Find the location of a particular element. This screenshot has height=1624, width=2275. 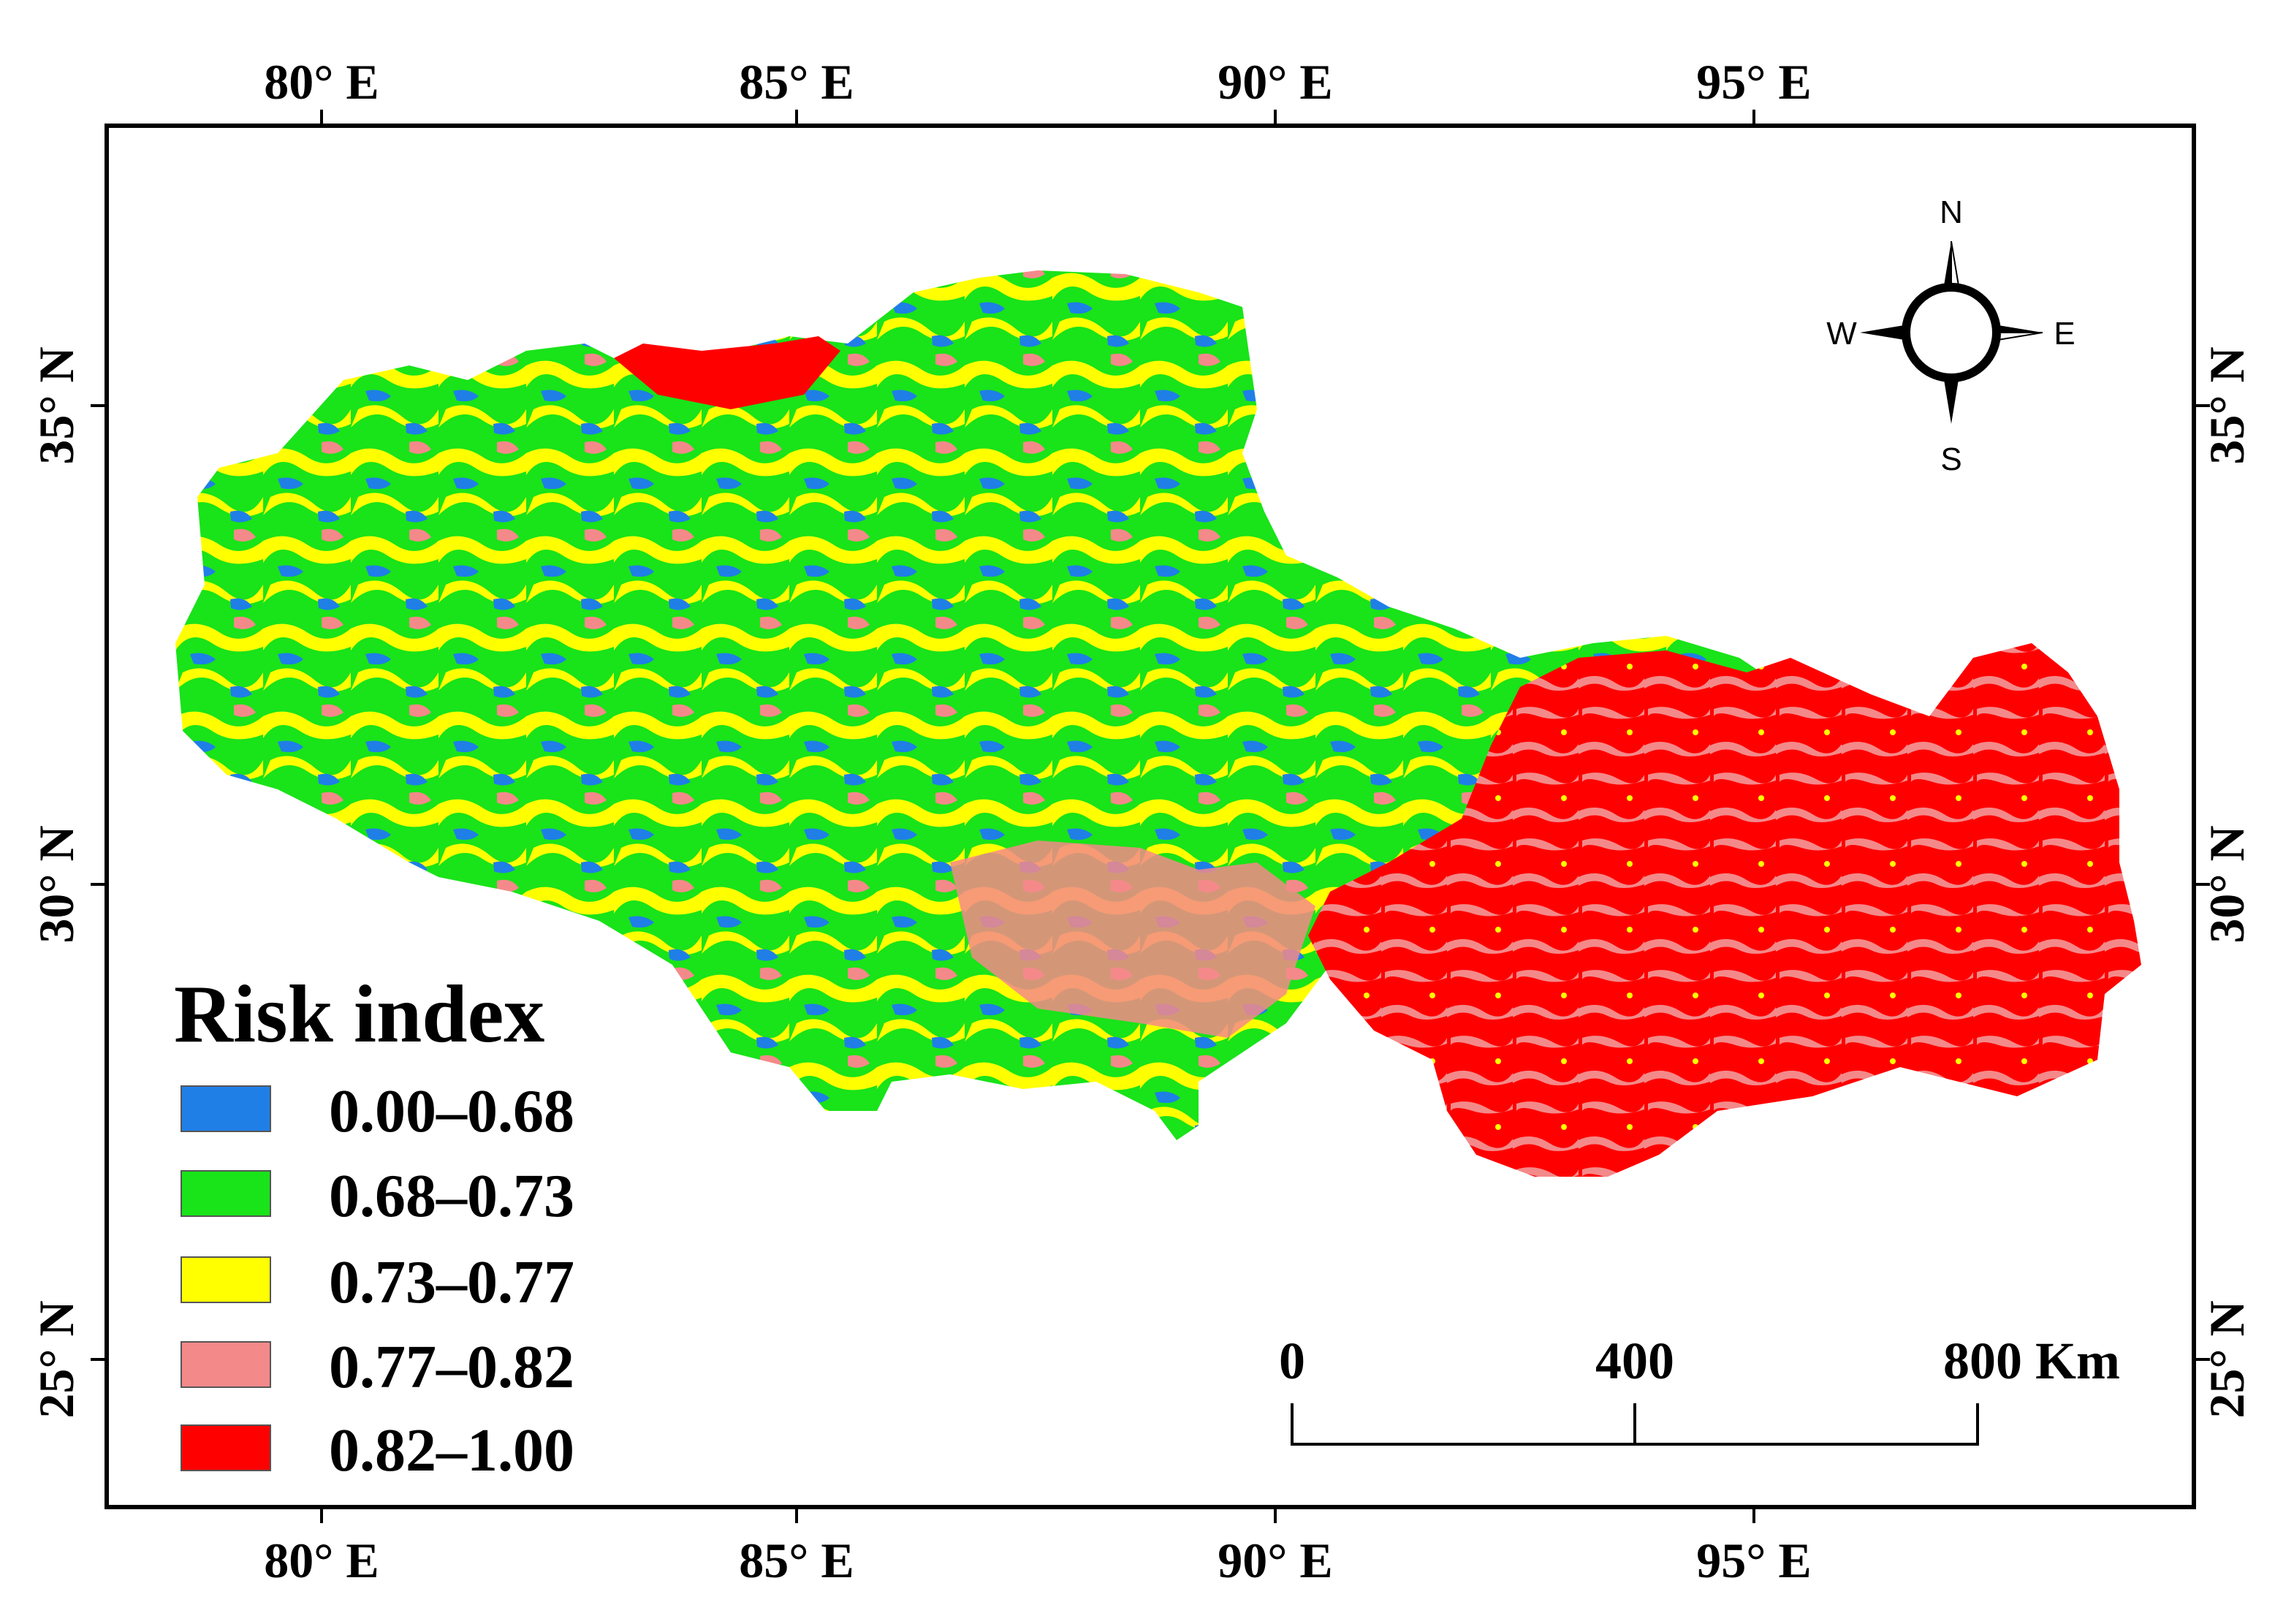

region-east-red is located at coordinates (1725, 910).